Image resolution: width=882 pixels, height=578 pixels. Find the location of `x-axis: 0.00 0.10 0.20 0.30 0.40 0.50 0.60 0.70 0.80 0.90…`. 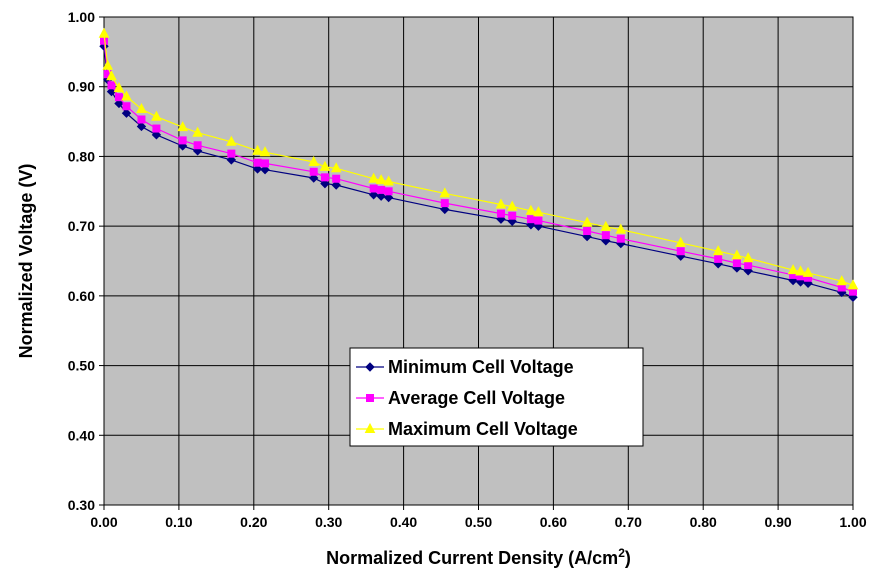

x-axis: 0.00 0.10 0.20 0.30 0.40 0.50 0.60 0.70 0.80 0.90… is located at coordinates (478, 517).